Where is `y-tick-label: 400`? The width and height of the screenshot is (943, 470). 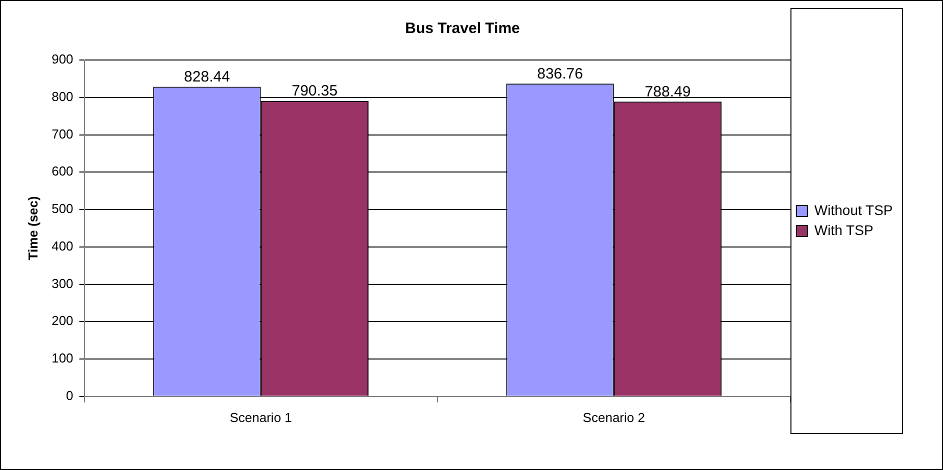
y-tick-label: 400 is located at coordinates (63, 246).